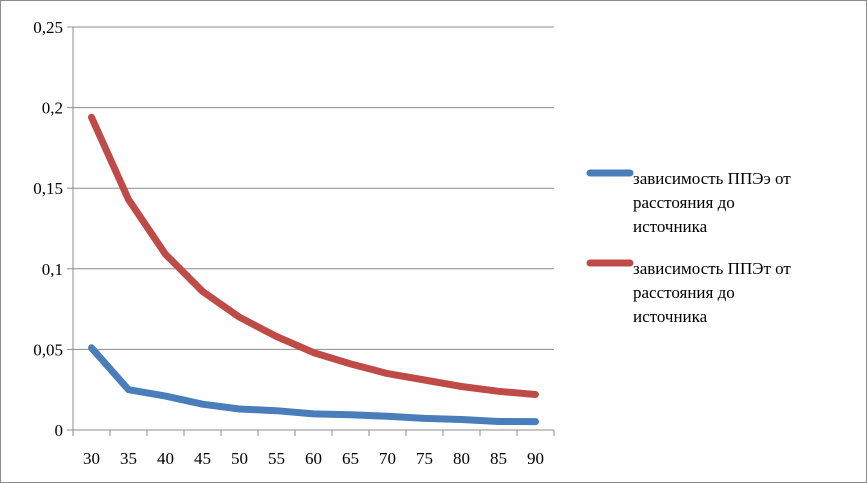  What do you see at coordinates (202, 458) in the screenshot?
I see `x-tick-label: 45` at bounding box center [202, 458].